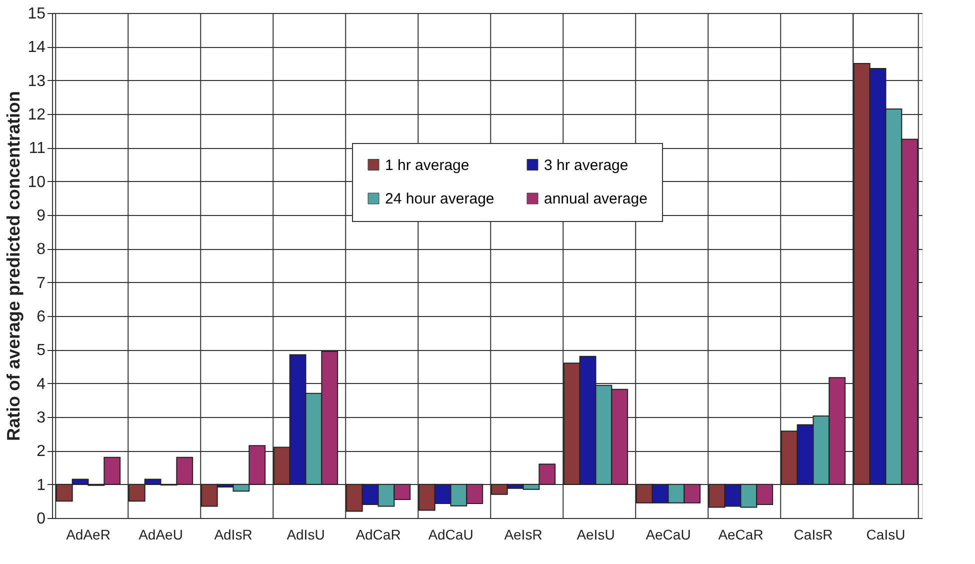 The width and height of the screenshot is (975, 564). What do you see at coordinates (523, 534) in the screenshot?
I see `x-tick-label: AeIsR` at bounding box center [523, 534].